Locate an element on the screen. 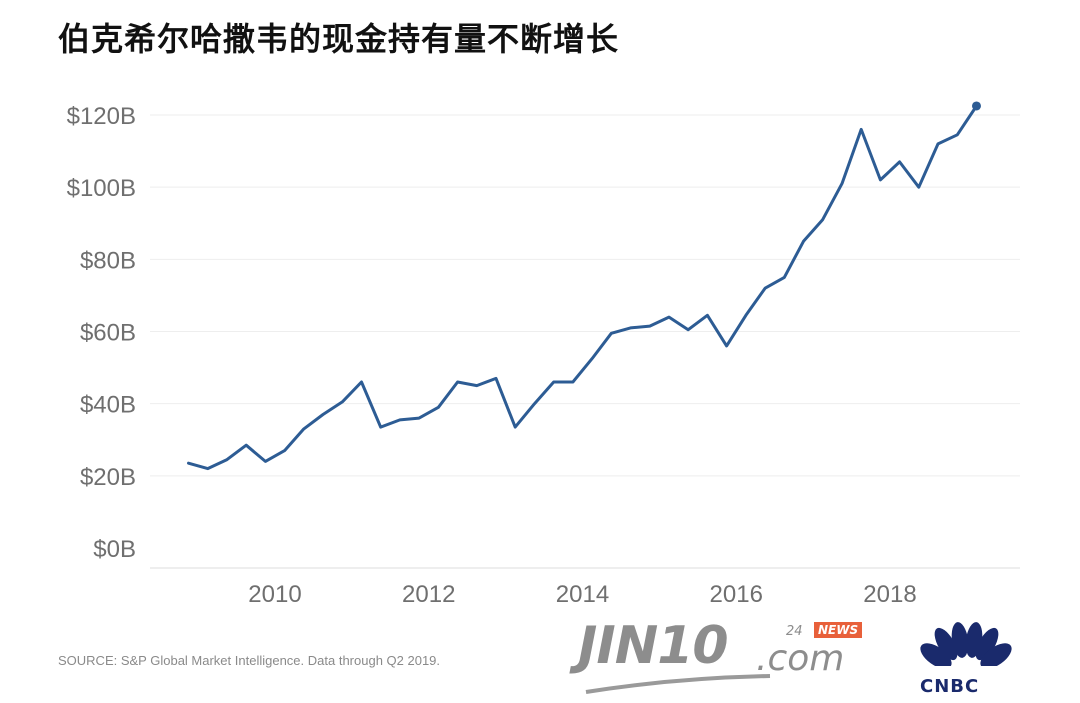 This screenshot has width=1080, height=703. x-tick-label: 2014 is located at coordinates (582, 594).